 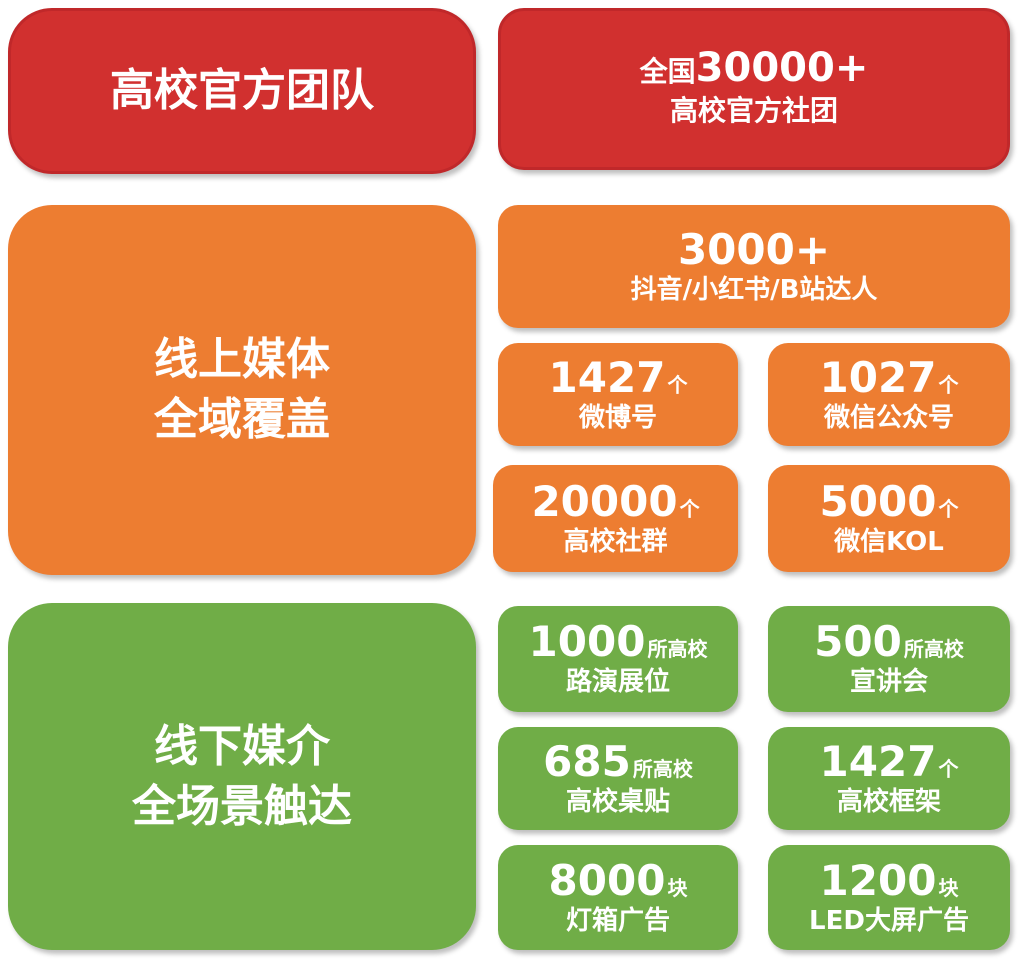 I want to click on headline-label: 抖音/小红书/B站达人, so click(x=754, y=289).